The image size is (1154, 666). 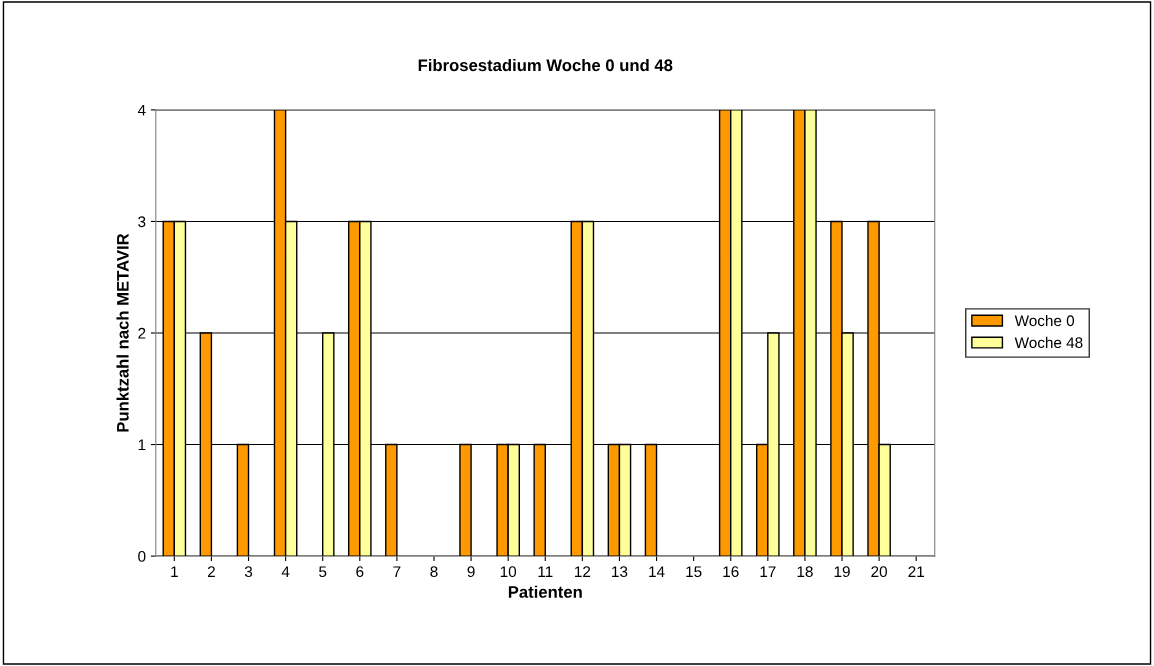 What do you see at coordinates (694, 572) in the screenshot?
I see `x-tick-label: 15` at bounding box center [694, 572].